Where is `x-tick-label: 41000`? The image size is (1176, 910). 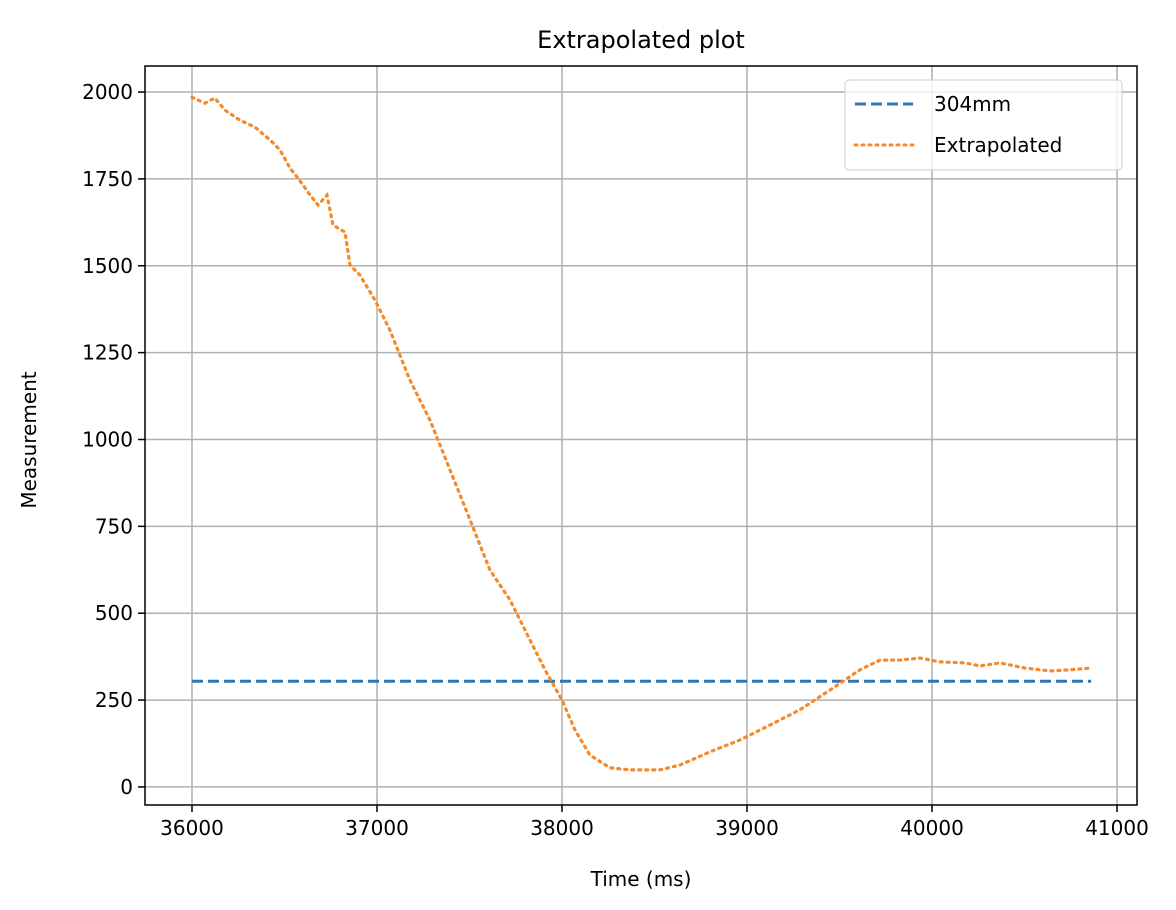 x-tick-label: 41000 is located at coordinates (1117, 828).